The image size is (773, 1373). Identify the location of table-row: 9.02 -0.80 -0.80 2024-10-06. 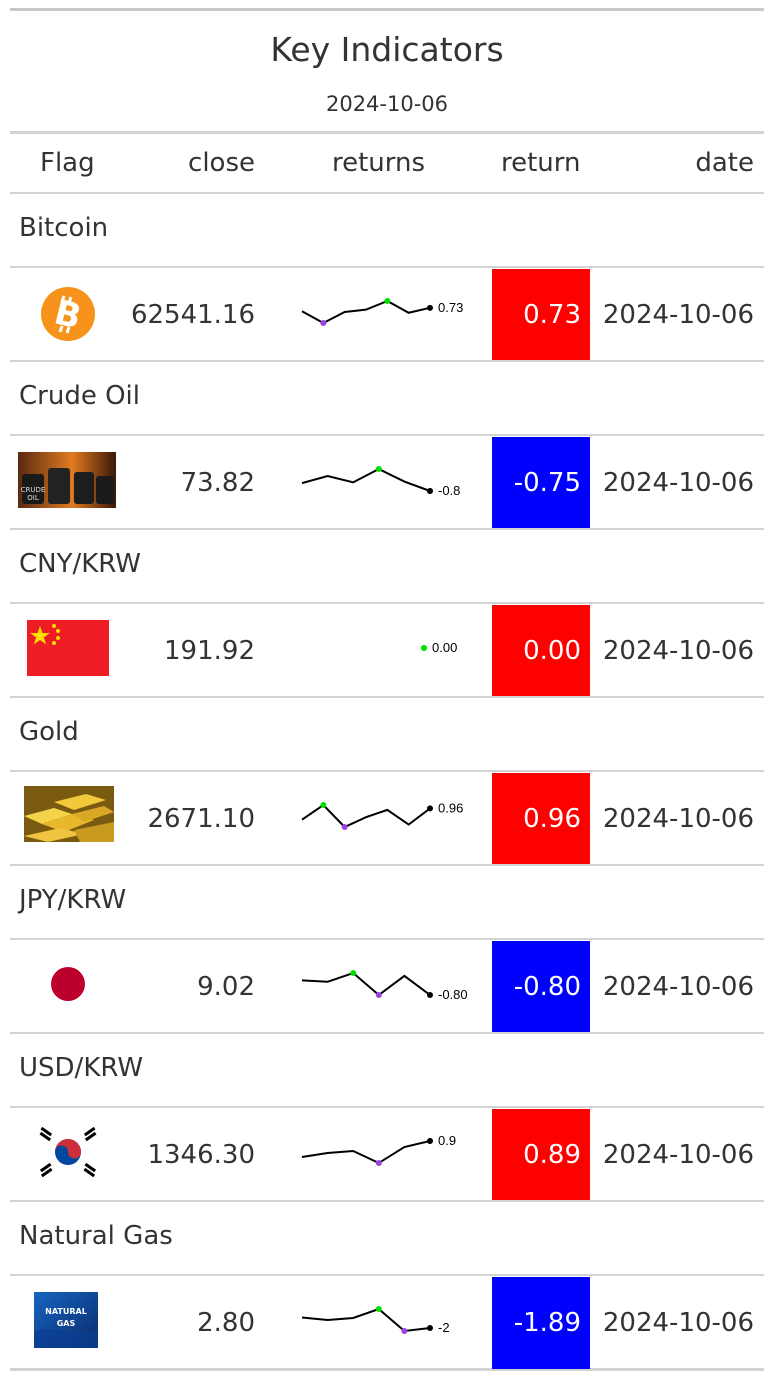
(387, 985).